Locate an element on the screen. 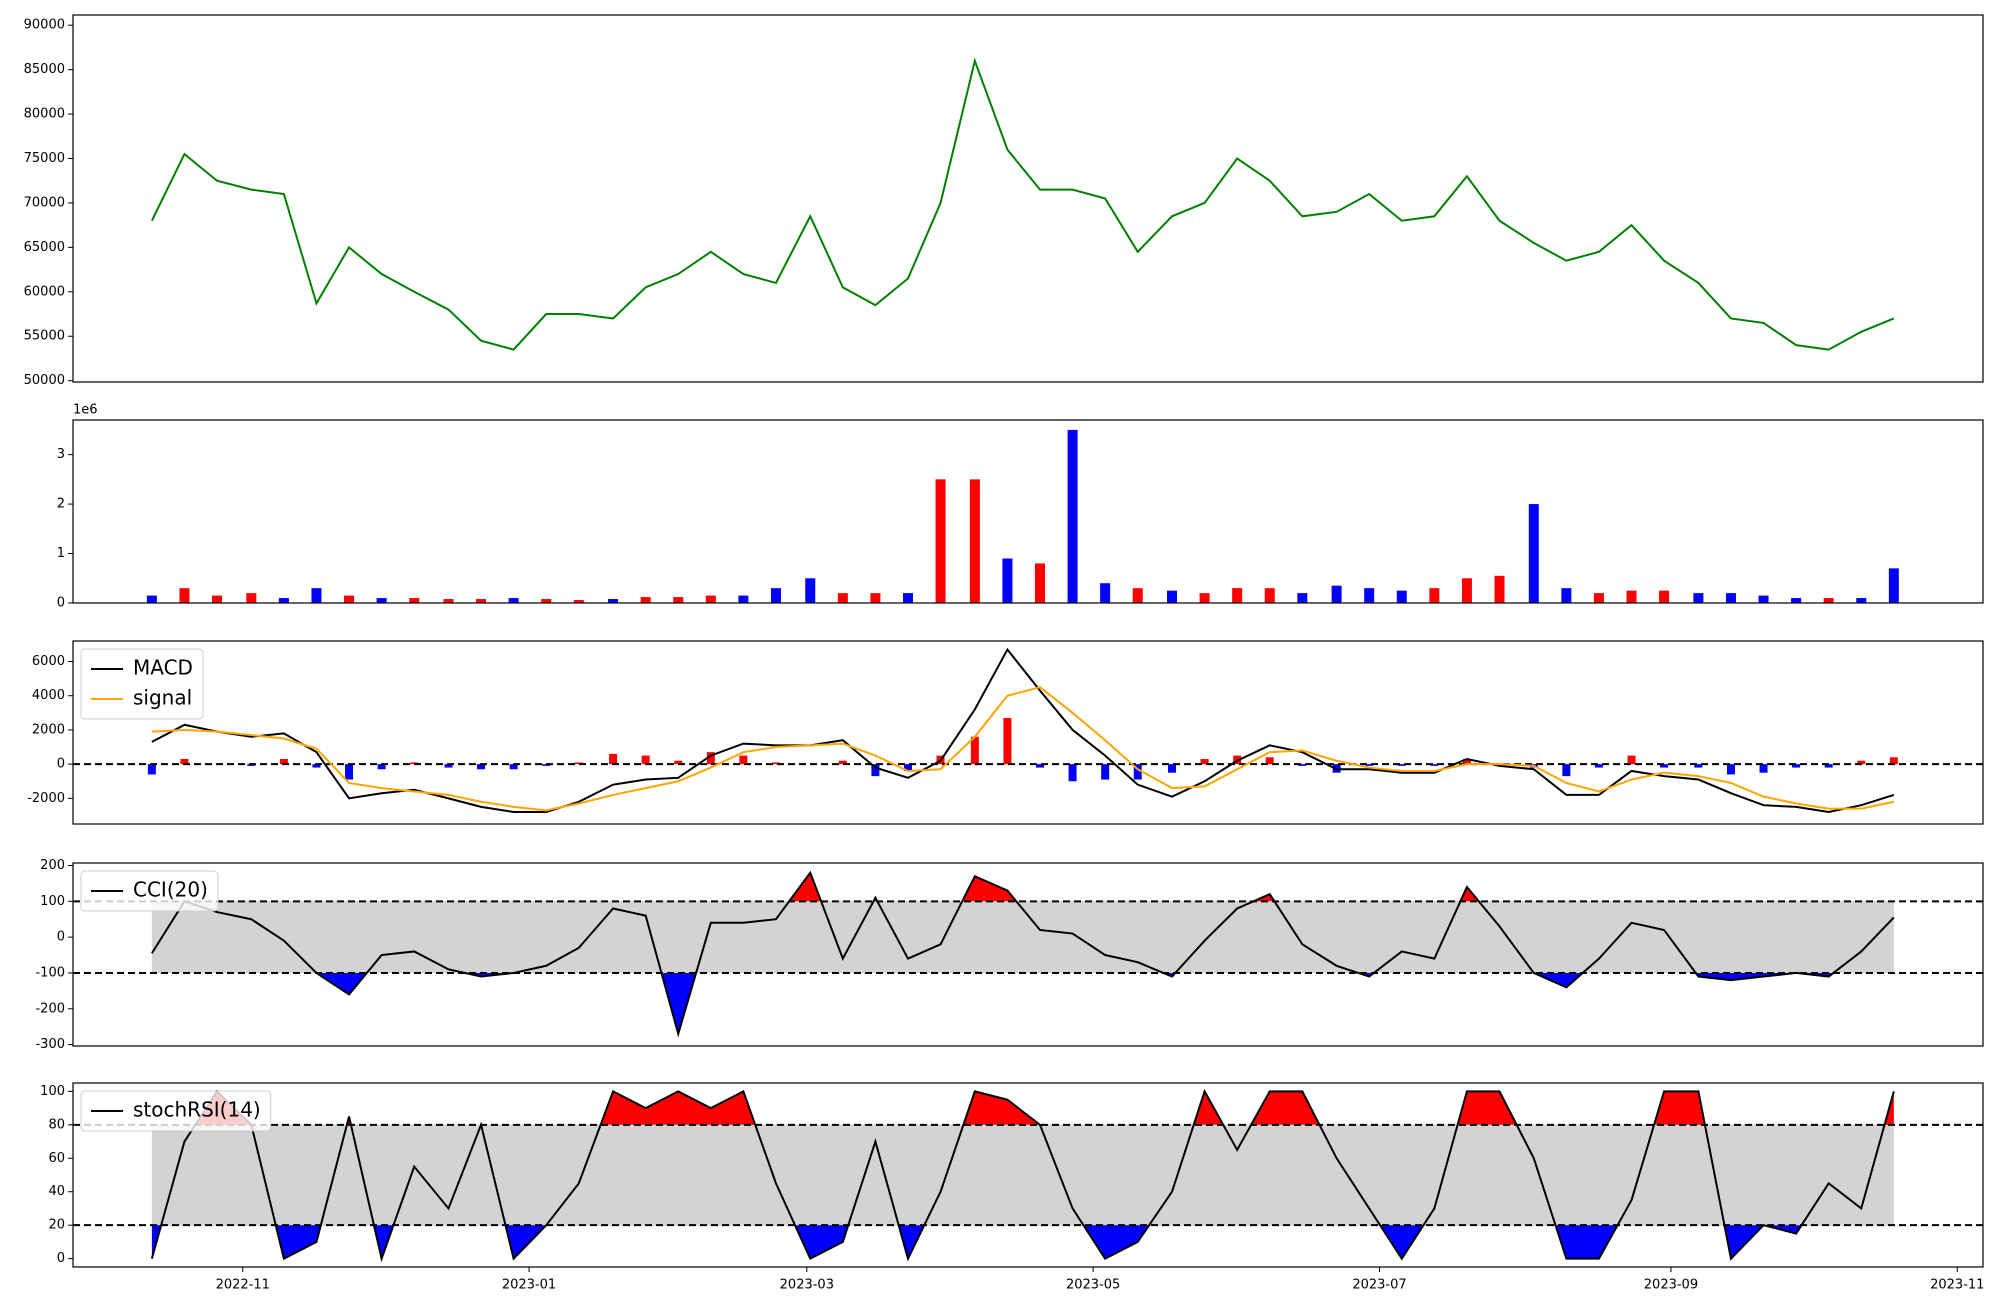 Image resolution: width=2000 pixels, height=1300 pixels. legend-box is located at coordinates (176, 1111).